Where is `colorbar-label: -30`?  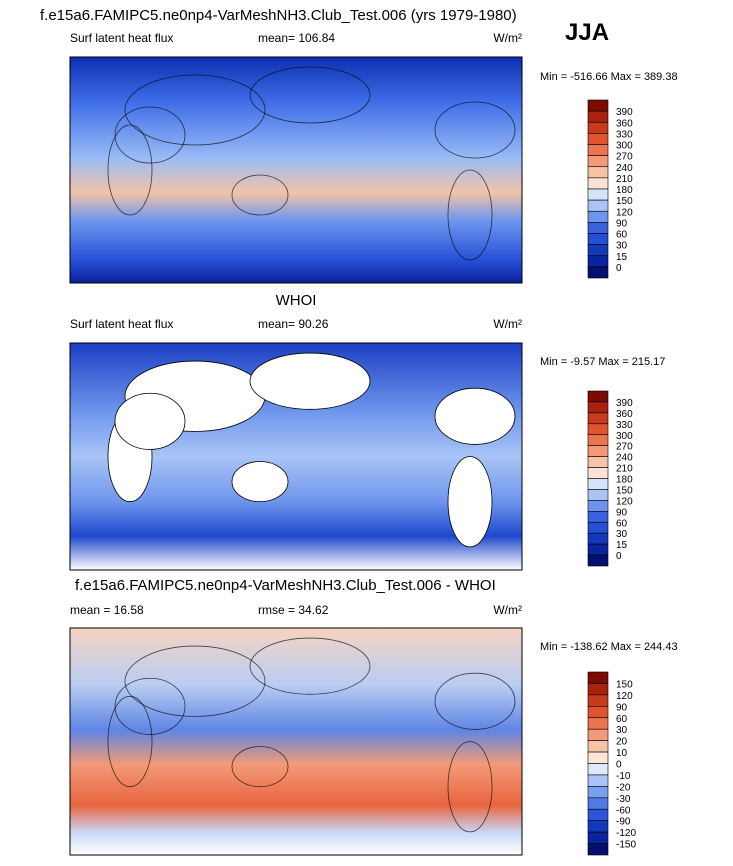 colorbar-label: -30 is located at coordinates (623, 799).